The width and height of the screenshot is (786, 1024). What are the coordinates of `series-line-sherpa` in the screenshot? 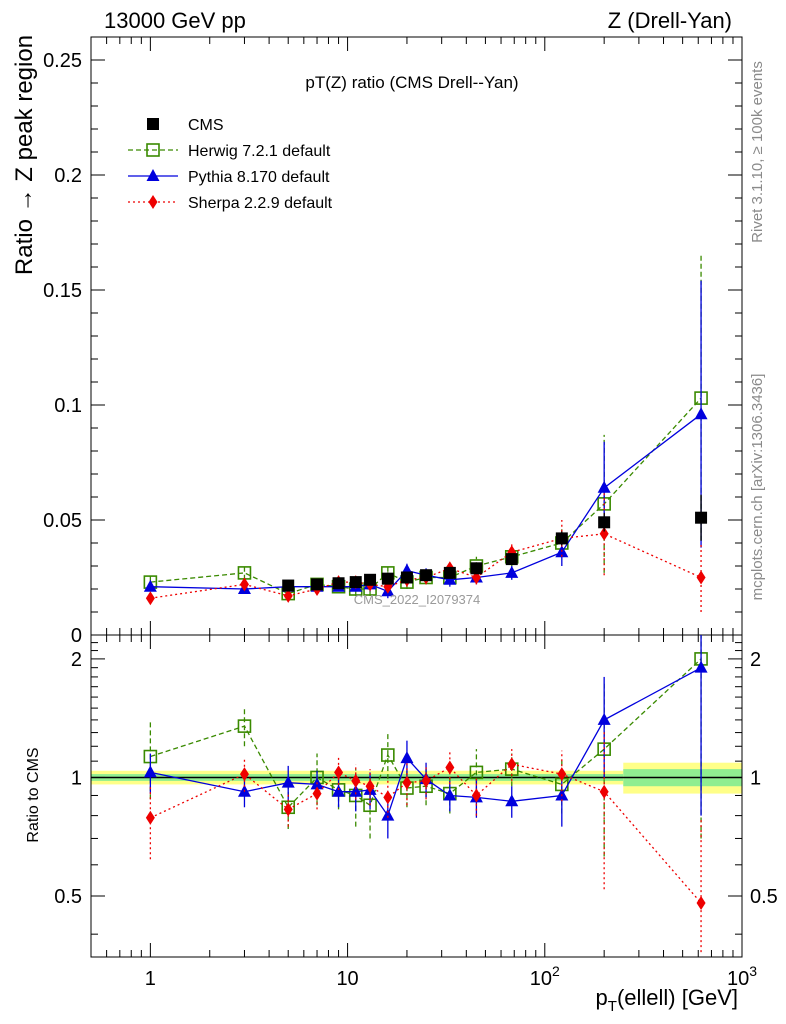 It's located at (426, 566).